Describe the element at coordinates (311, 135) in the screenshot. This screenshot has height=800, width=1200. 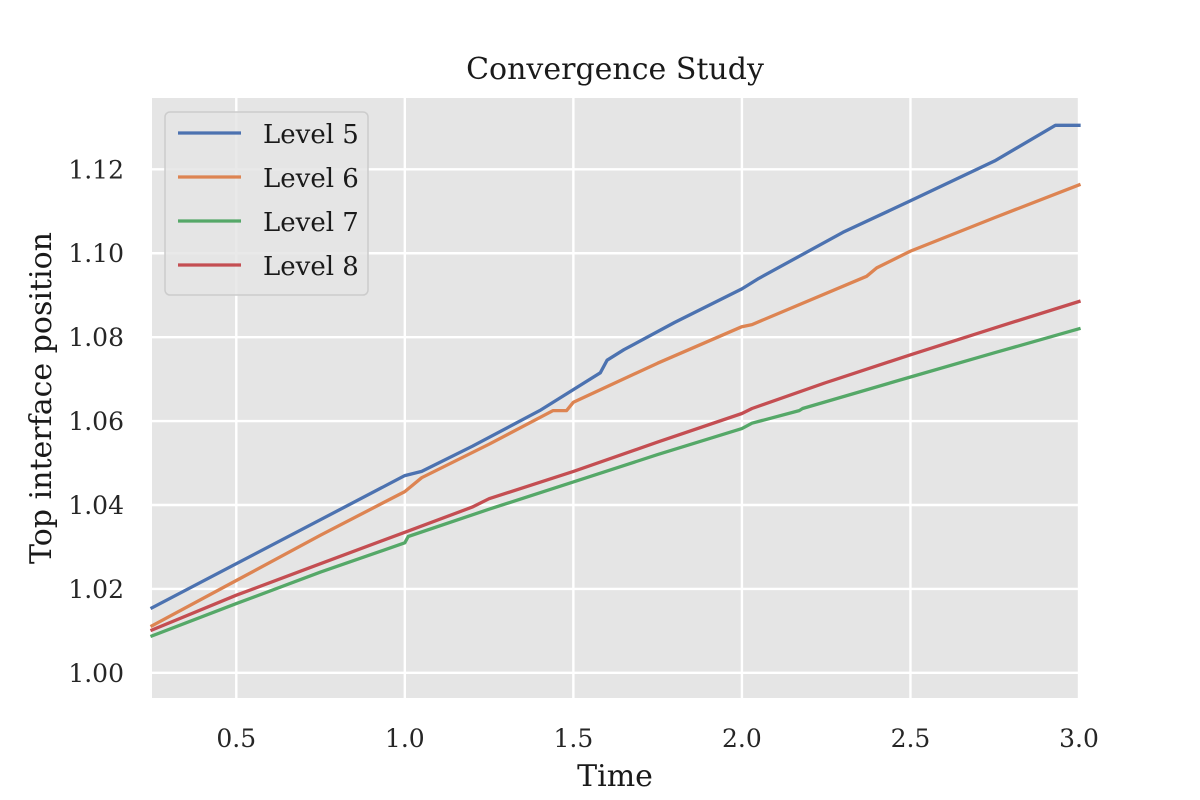
I see `legend-label: Level 5` at that location.